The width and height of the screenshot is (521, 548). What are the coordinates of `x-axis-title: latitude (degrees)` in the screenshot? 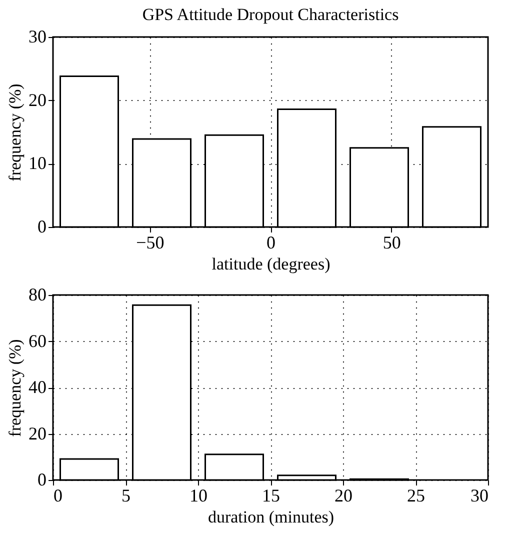 It's located at (271, 264).